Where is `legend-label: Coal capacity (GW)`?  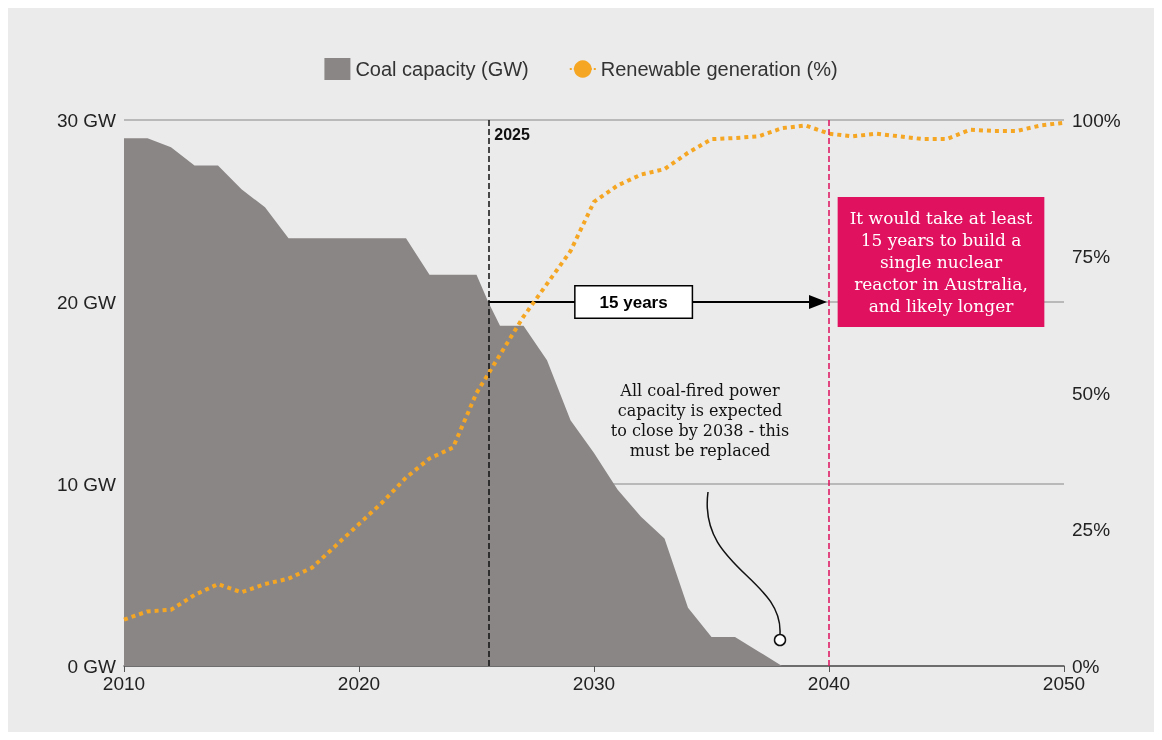 legend-label: Coal capacity (GW) is located at coordinates (442, 69).